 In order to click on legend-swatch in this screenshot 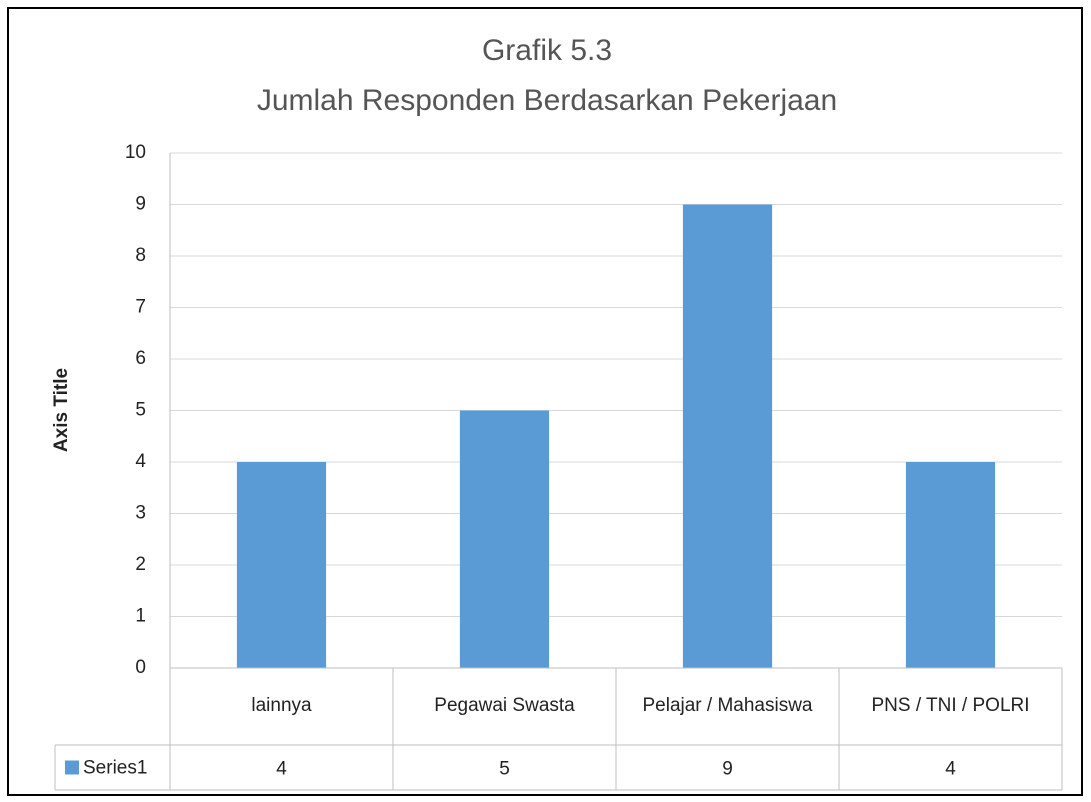, I will do `click(72, 767)`.